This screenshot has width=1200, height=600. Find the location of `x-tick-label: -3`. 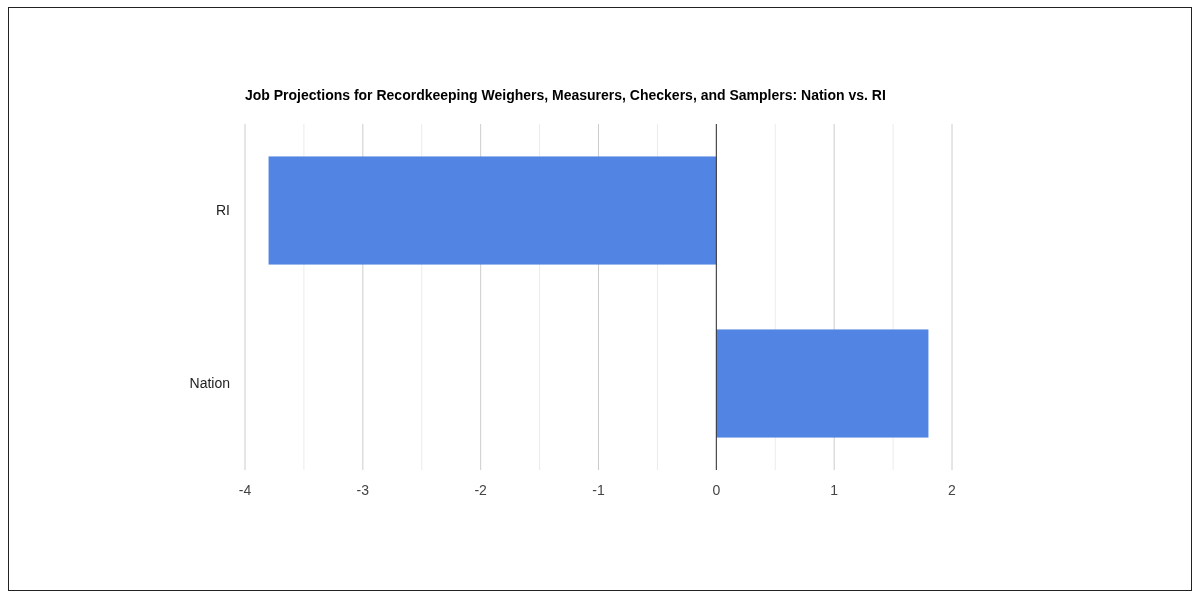

x-tick-label: -3 is located at coordinates (363, 490).